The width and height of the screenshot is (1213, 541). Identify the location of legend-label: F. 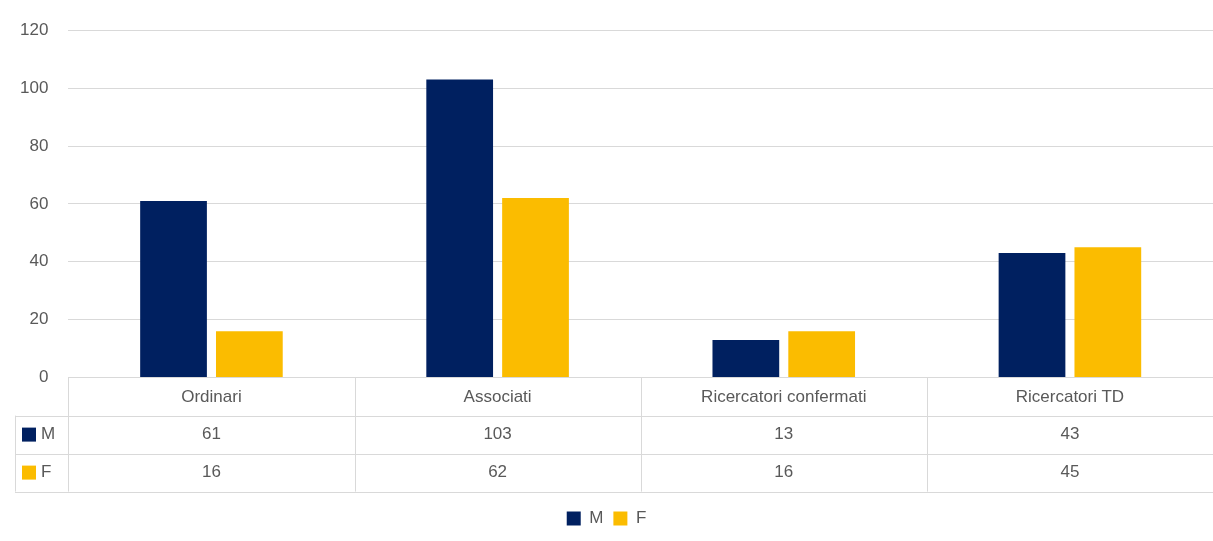
(641, 518).